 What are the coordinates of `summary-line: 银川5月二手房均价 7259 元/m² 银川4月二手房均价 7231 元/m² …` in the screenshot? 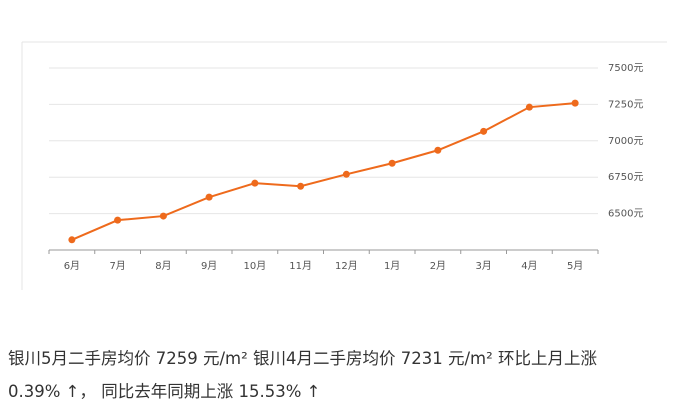 It's located at (302, 358).